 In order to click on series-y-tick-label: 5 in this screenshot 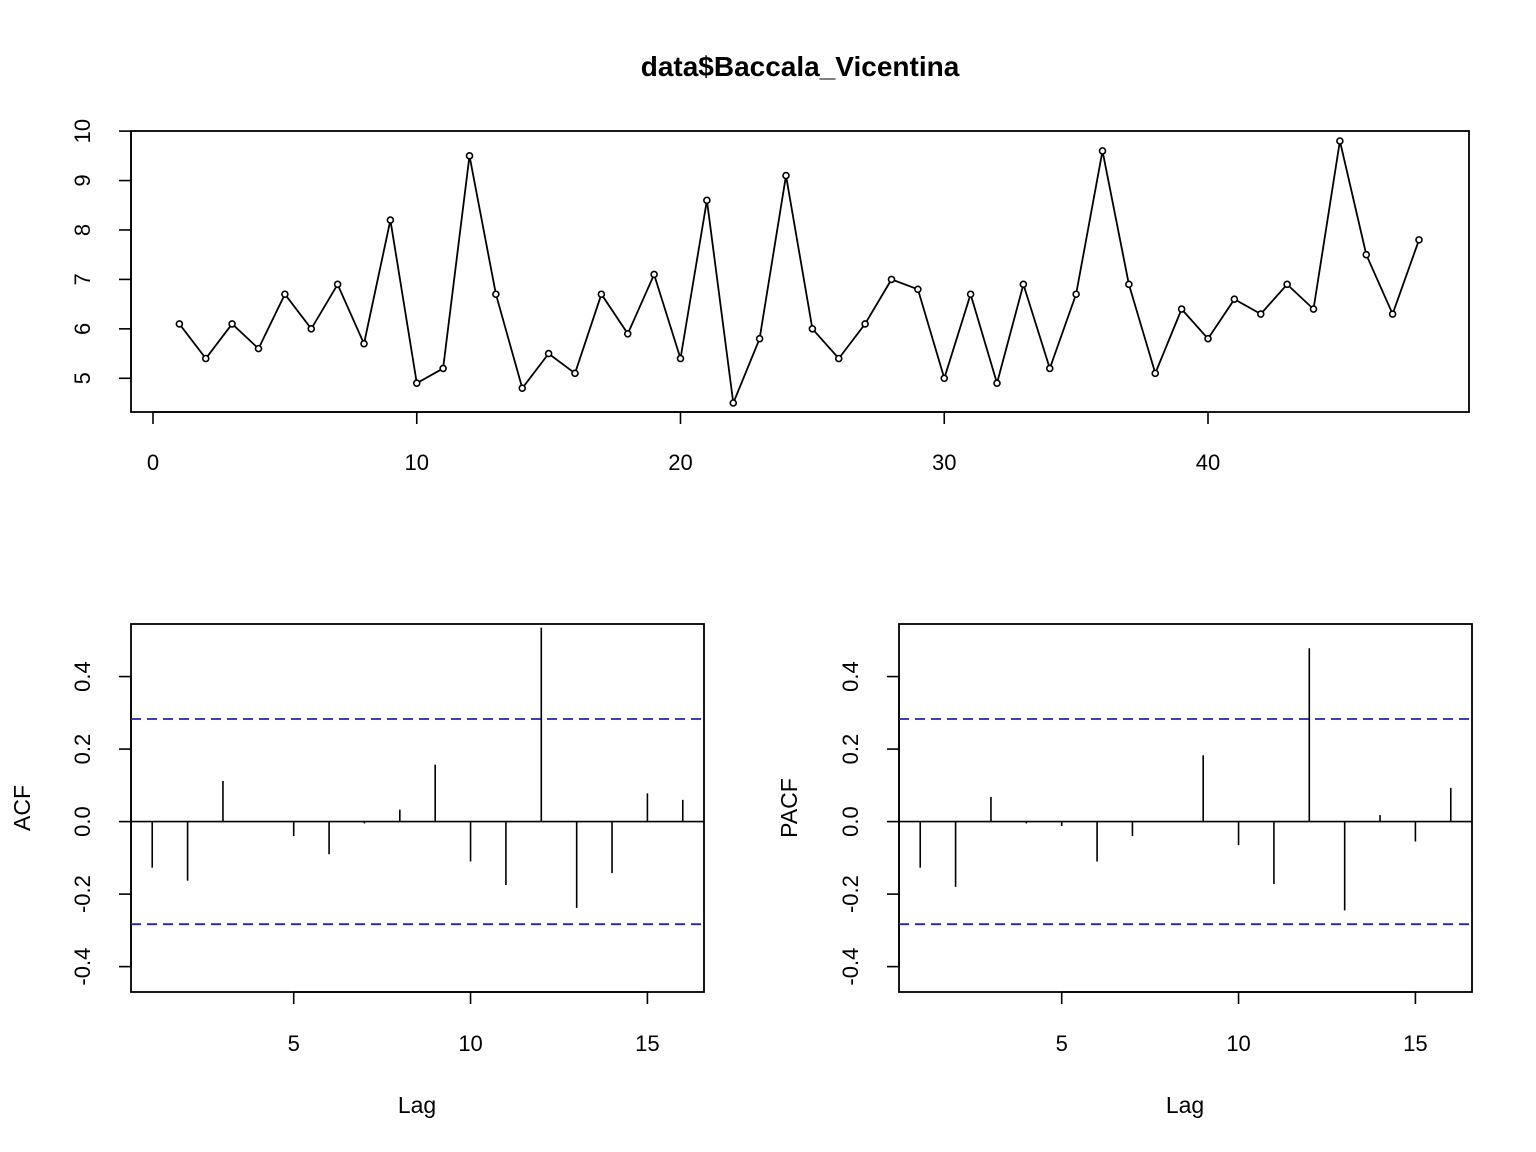, I will do `click(82, 378)`.